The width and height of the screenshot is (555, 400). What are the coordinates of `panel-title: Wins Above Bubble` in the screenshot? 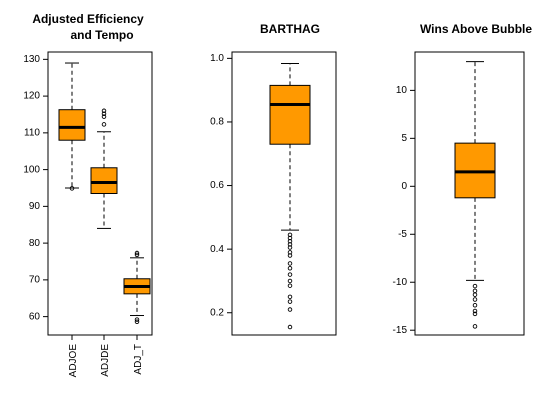 It's located at (476, 29).